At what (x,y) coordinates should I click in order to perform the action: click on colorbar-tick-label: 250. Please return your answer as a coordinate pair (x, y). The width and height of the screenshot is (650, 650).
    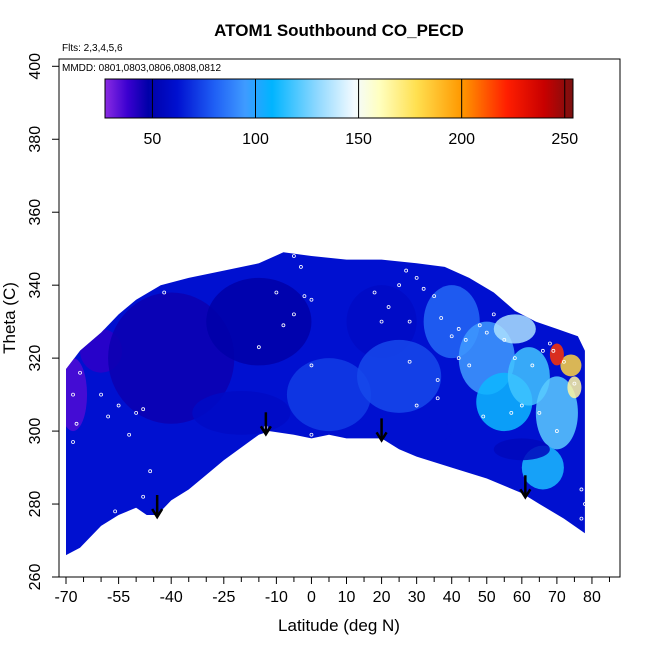
    Looking at the image, I should click on (564, 139).